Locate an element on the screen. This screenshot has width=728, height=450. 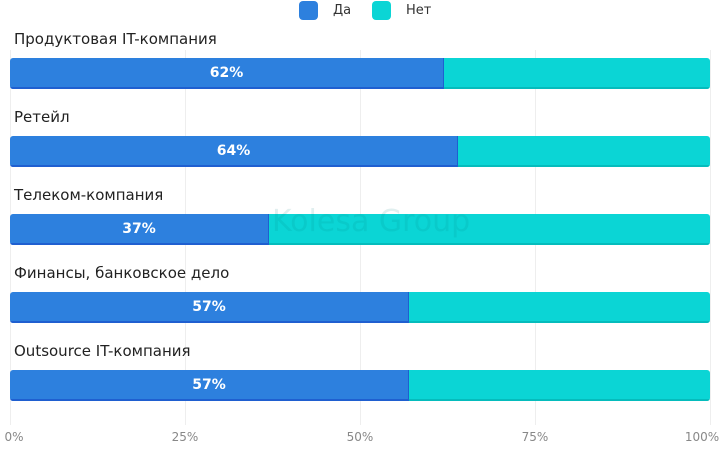
bar-row: 64% is located at coordinates (360, 151).